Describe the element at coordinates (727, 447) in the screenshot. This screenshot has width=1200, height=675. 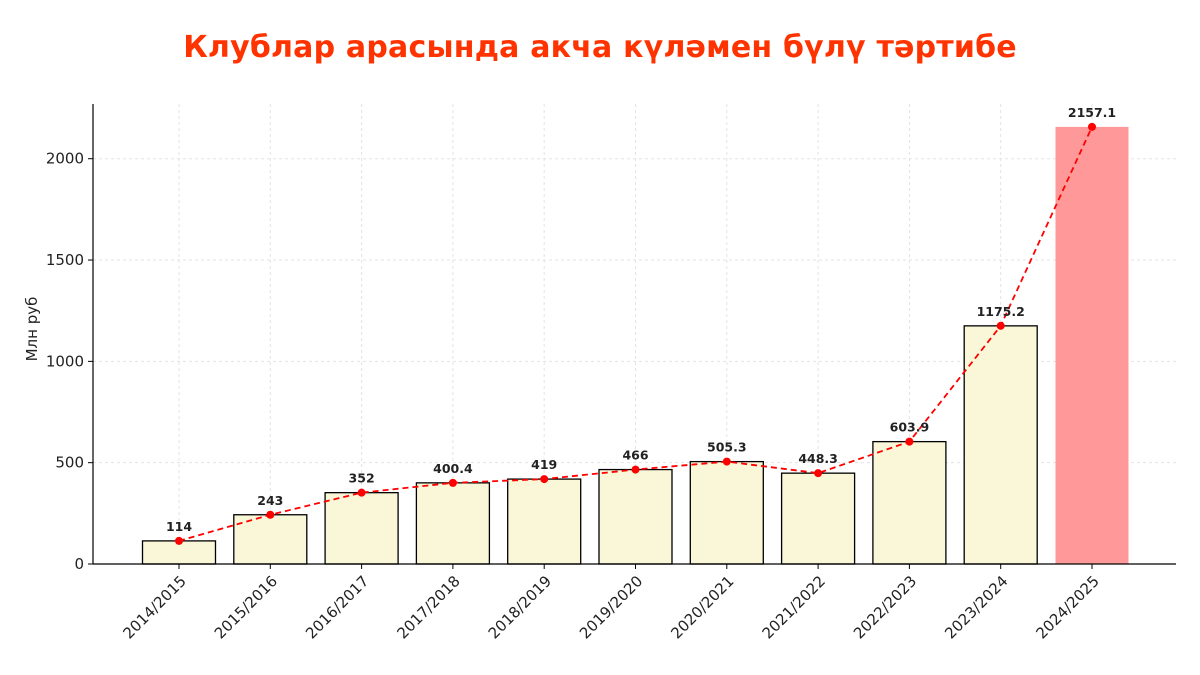
I see `data-label: 505.3` at that location.